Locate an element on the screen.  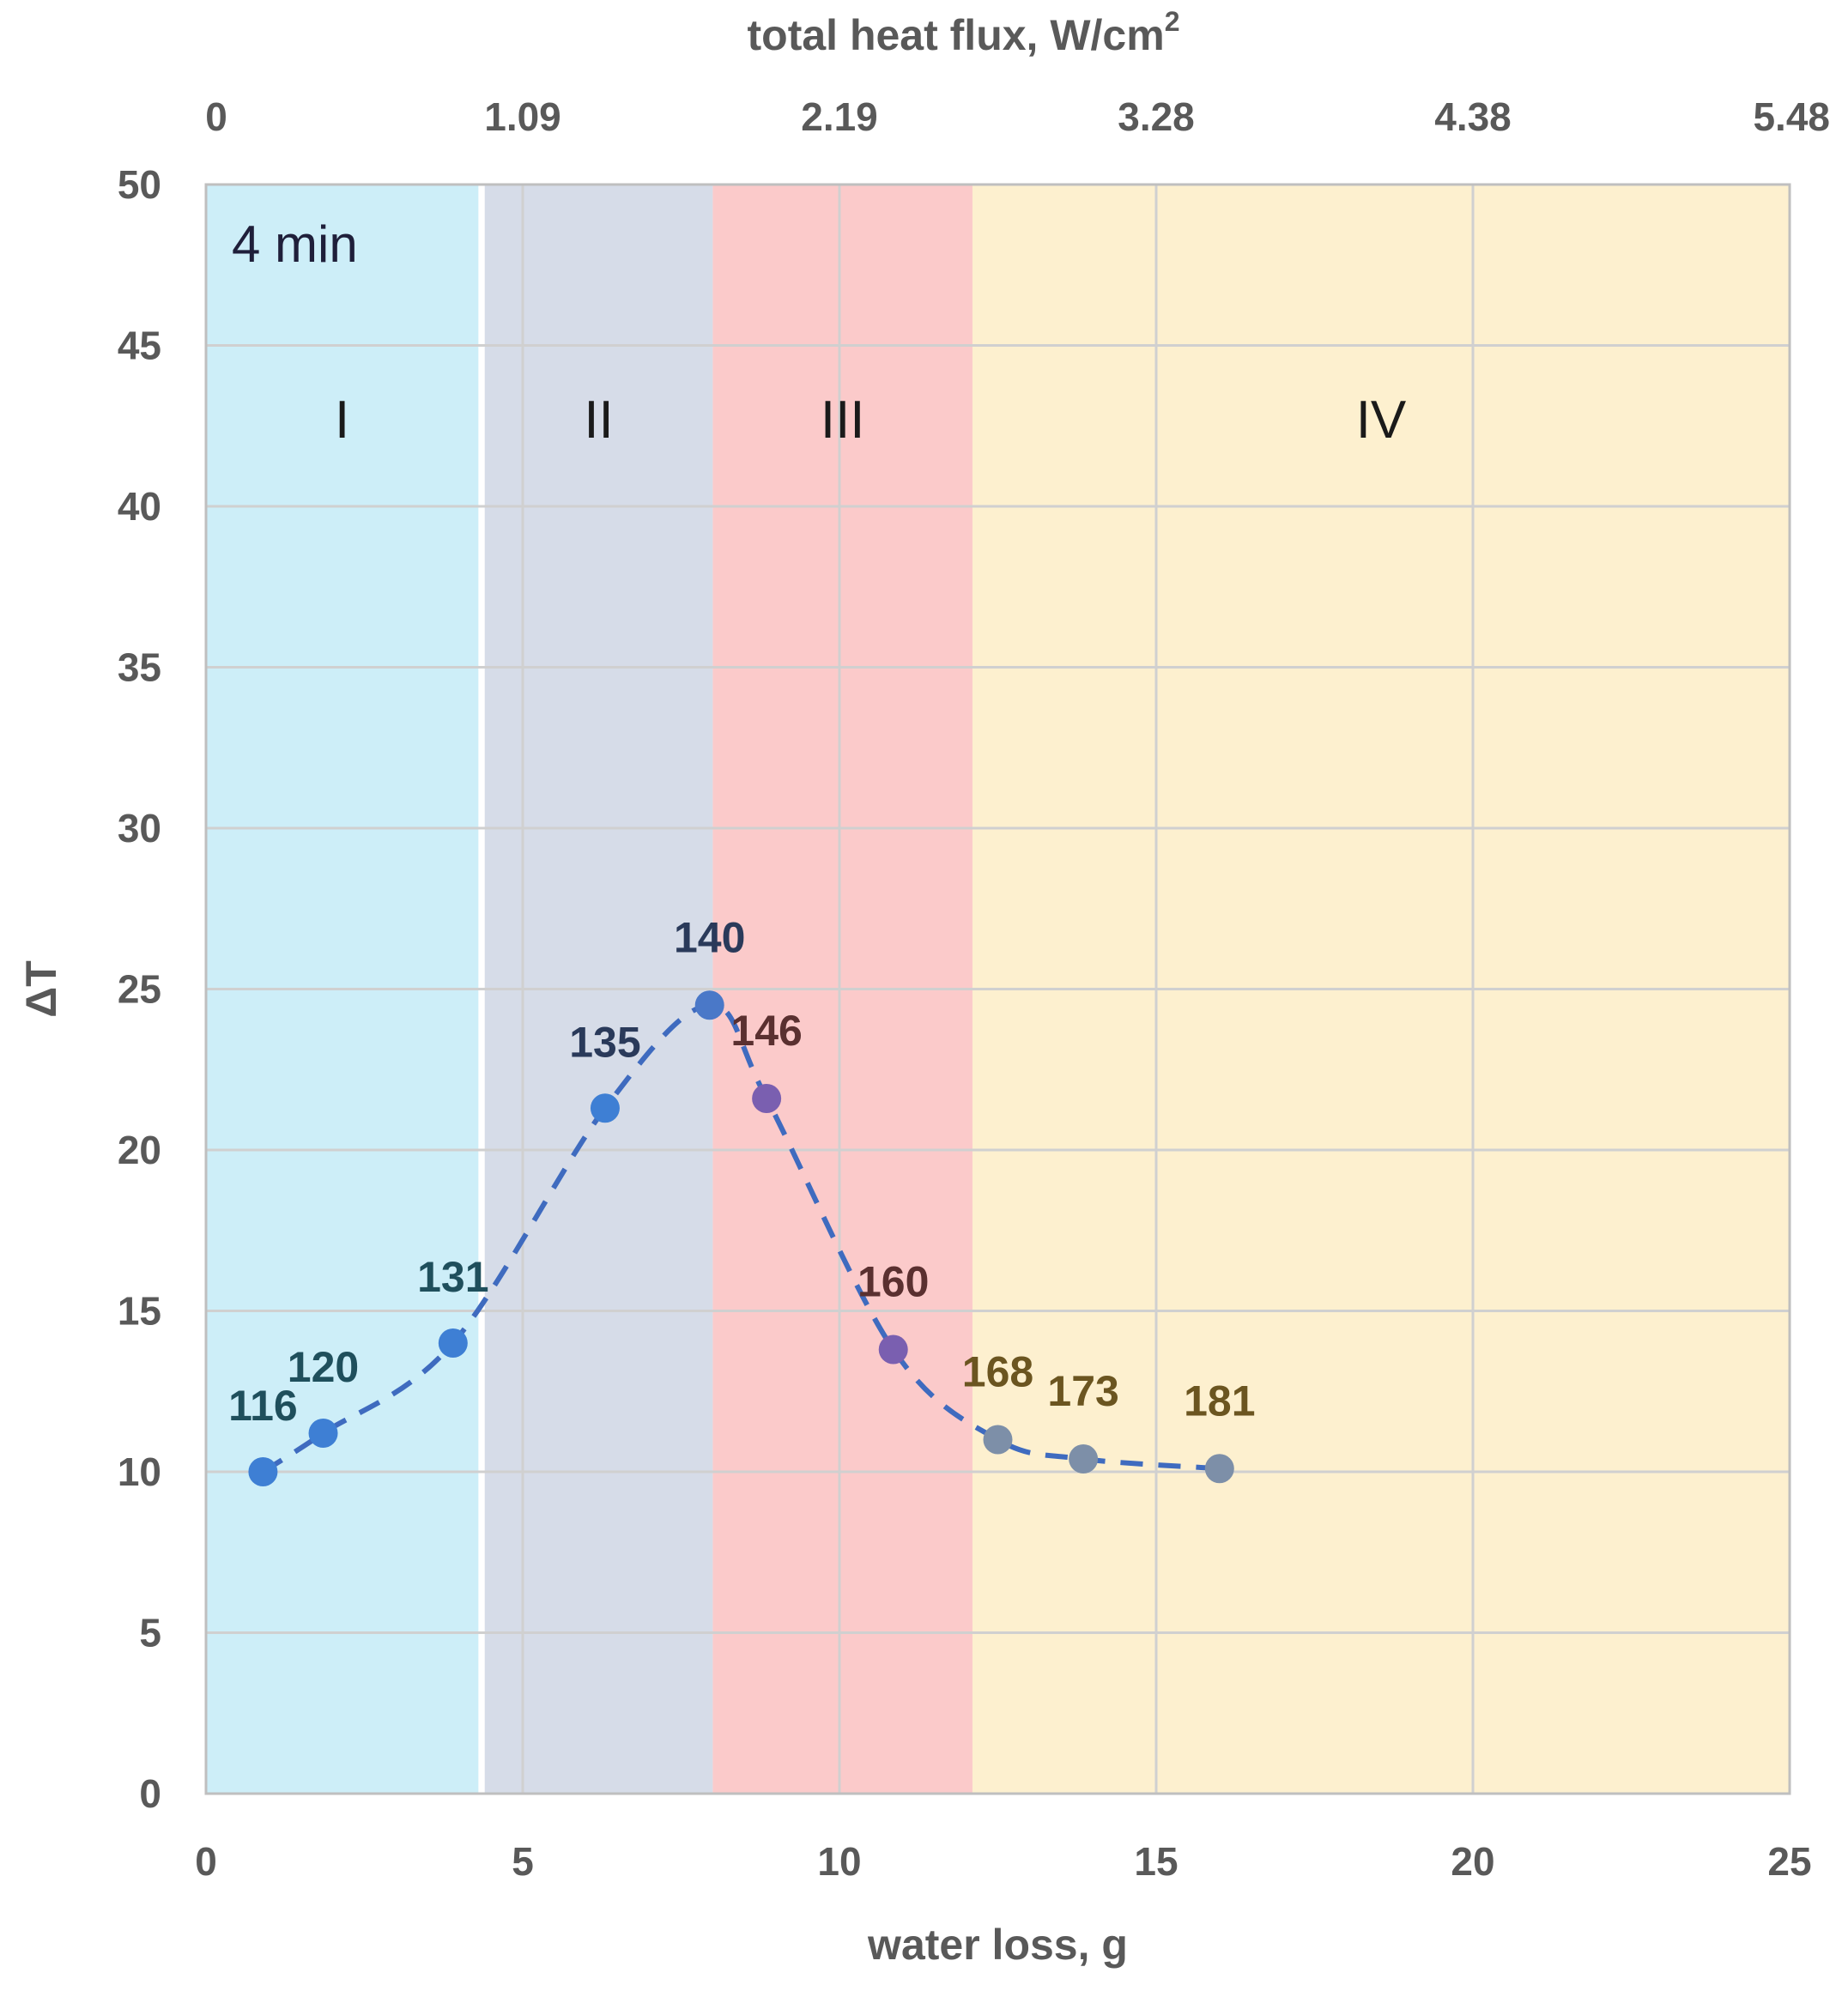
y-tick-labels: 0 5 10 15 20 25 30 35 40 45 50 is located at coordinates (140, 989).